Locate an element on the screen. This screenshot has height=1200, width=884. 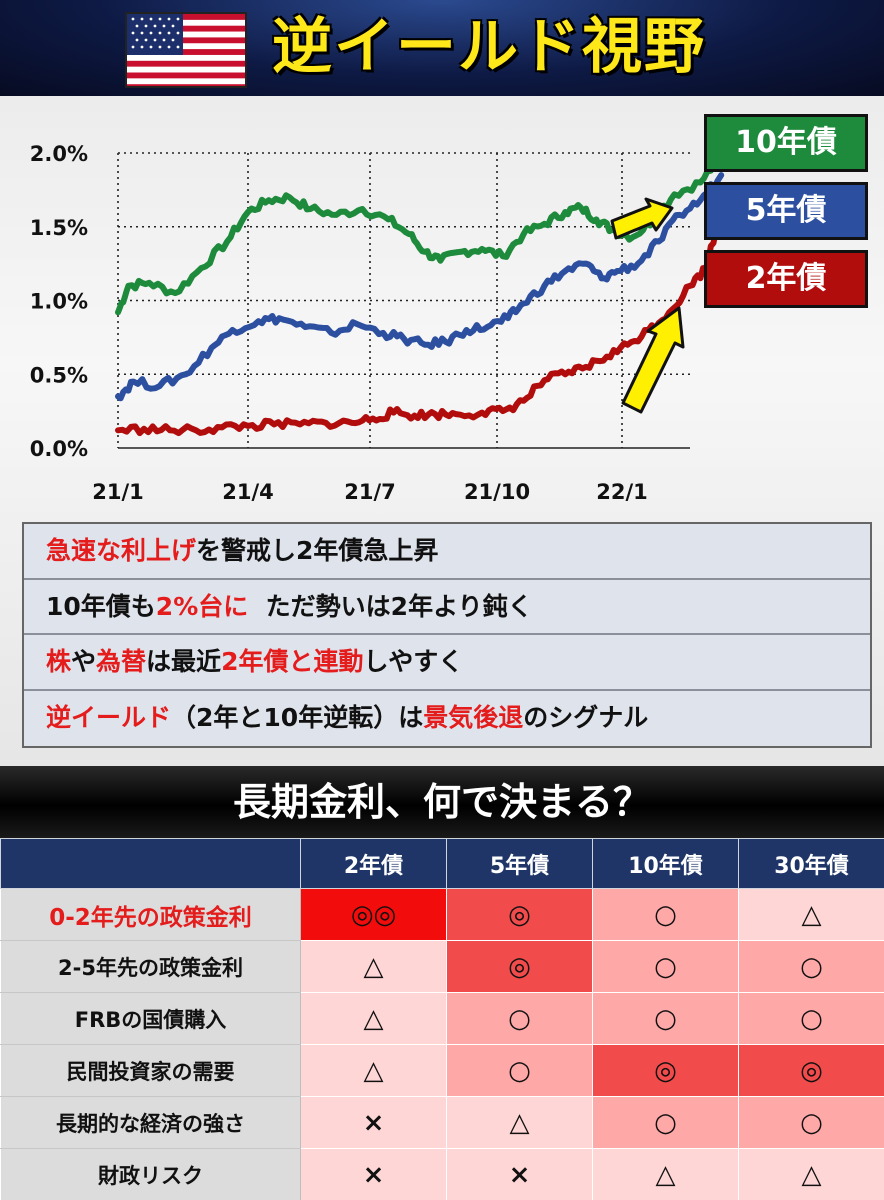
point-2: 10年債も2%台に ただ勢いは2年より鈍く is located at coordinates (447, 607).